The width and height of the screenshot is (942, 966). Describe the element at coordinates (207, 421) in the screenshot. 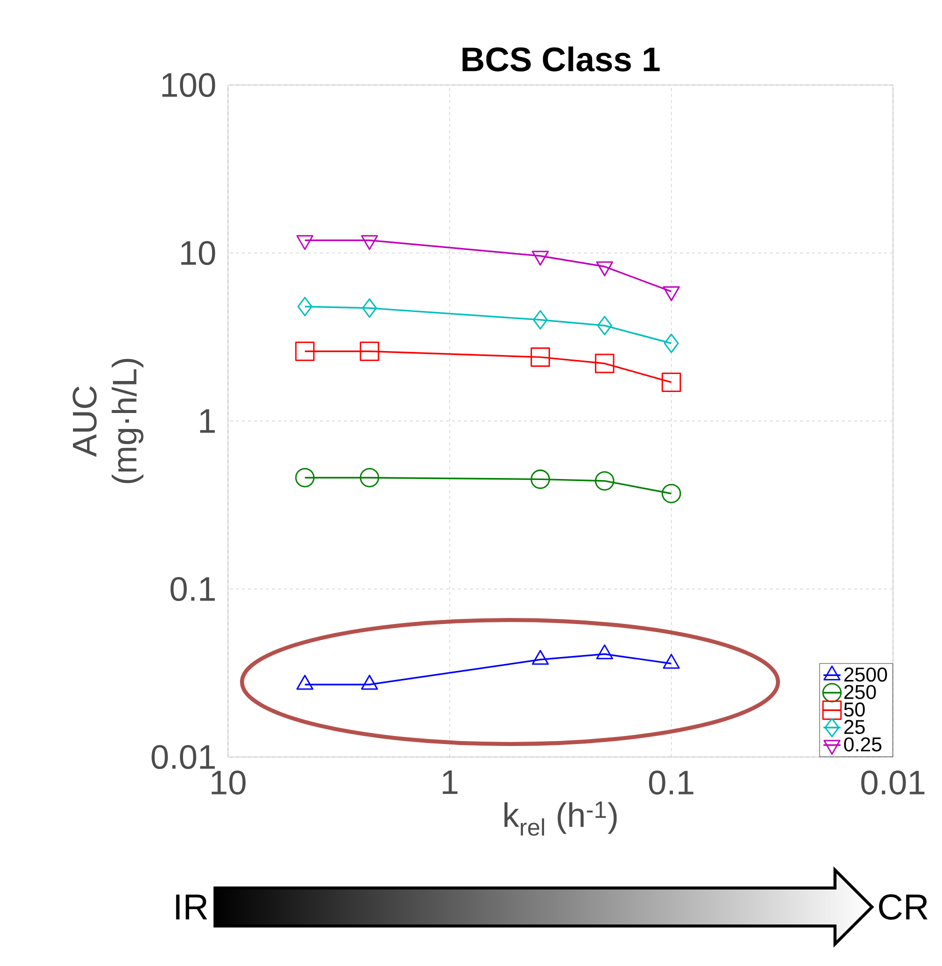

I see `y-tick-label: 1` at that location.